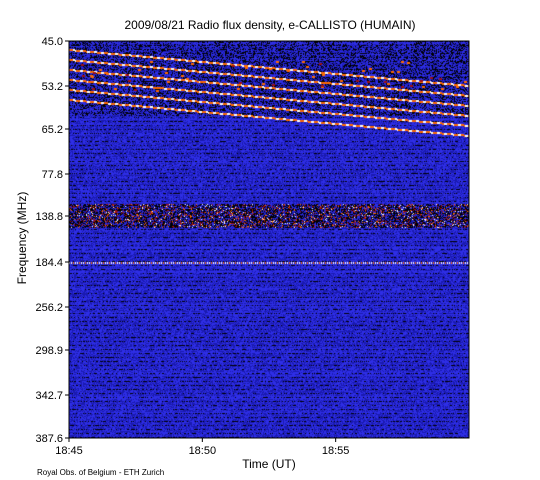  What do you see at coordinates (52, 175) in the screenshot?
I see `y-tick-label: 77.8` at bounding box center [52, 175].